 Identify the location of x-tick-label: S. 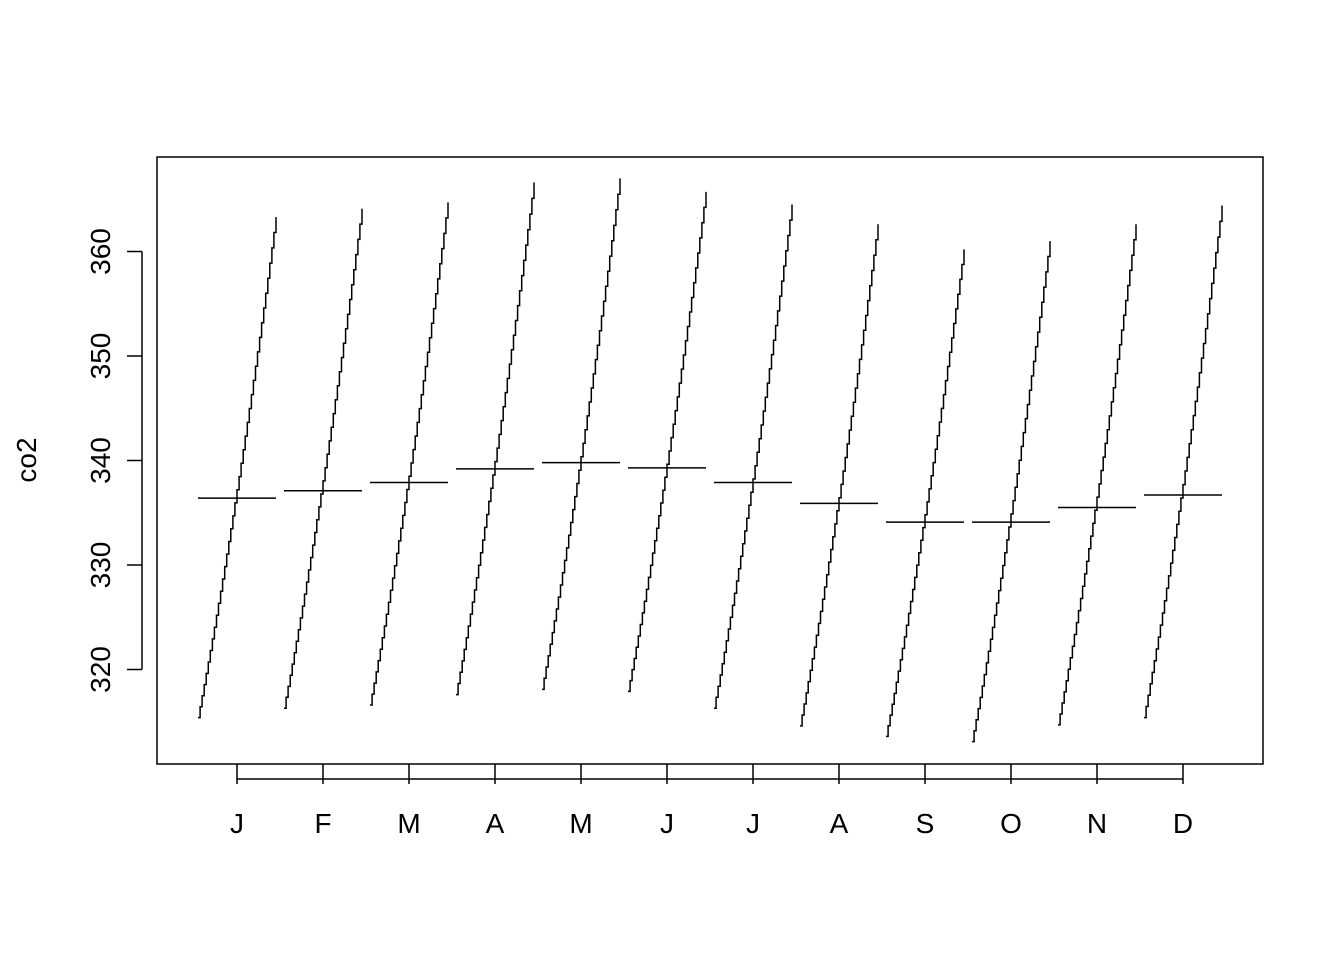
(925, 823).